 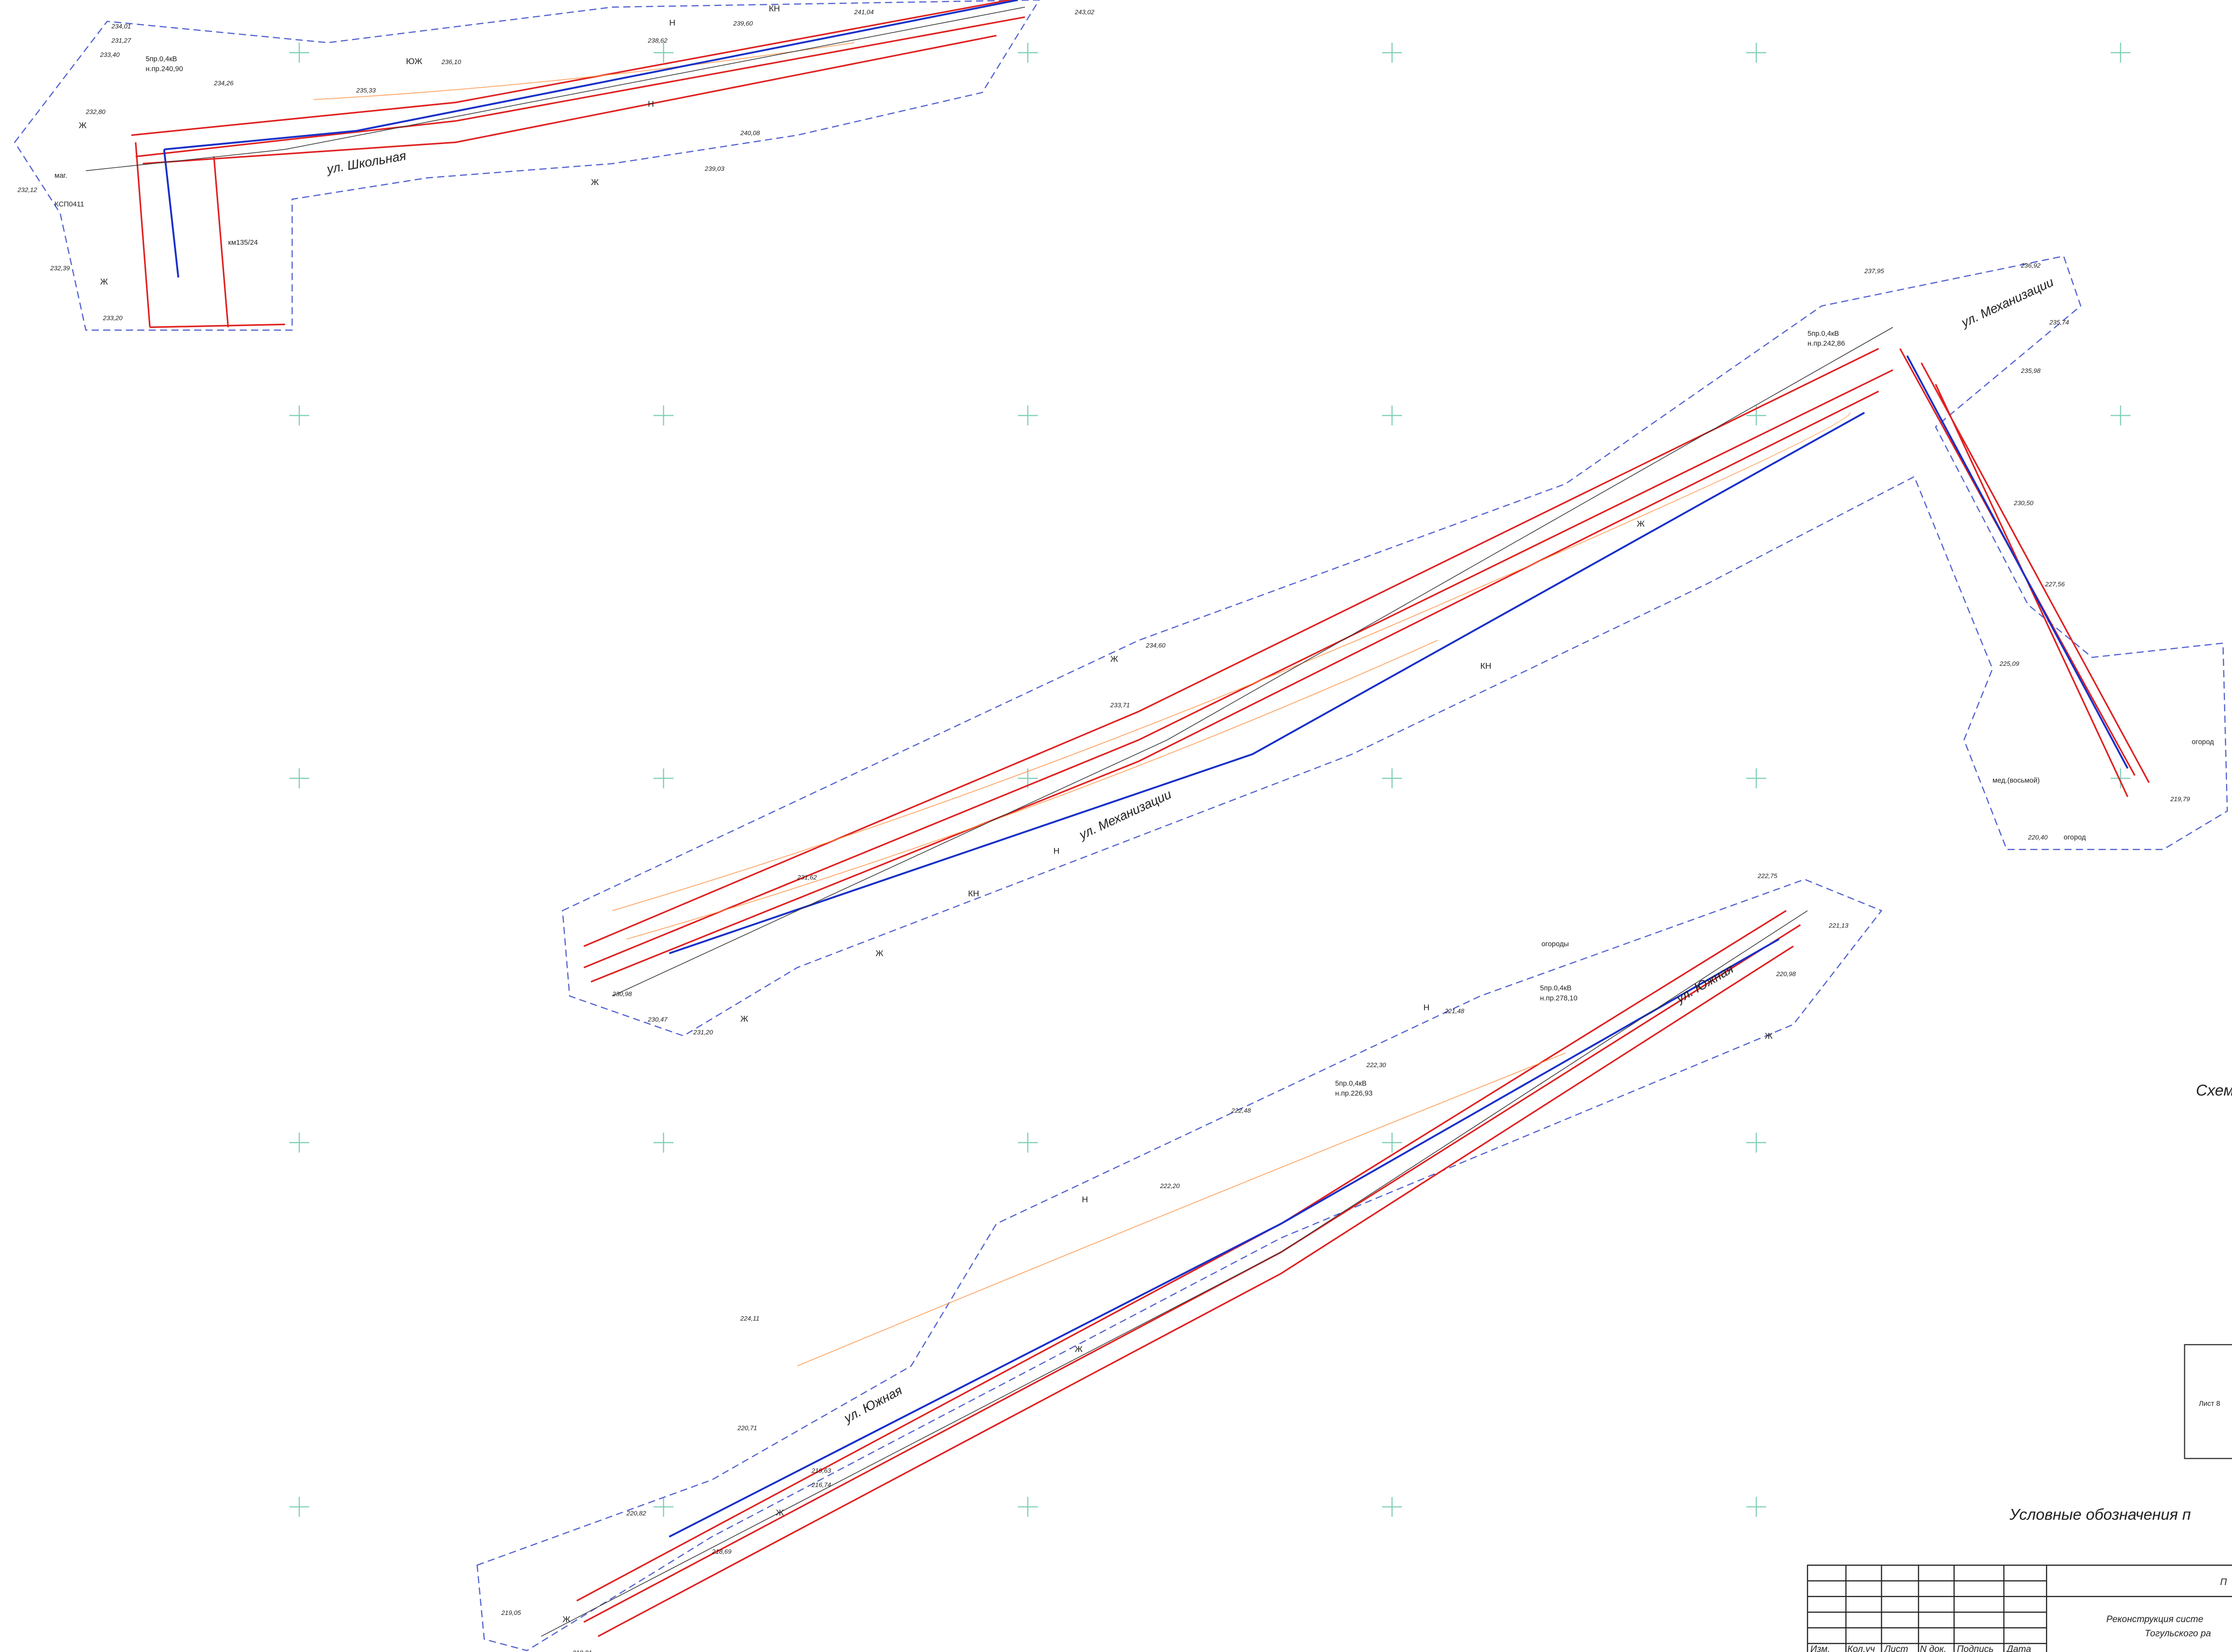 What do you see at coordinates (750, 1318) in the screenshot?
I see `elevation: 224,11` at bounding box center [750, 1318].